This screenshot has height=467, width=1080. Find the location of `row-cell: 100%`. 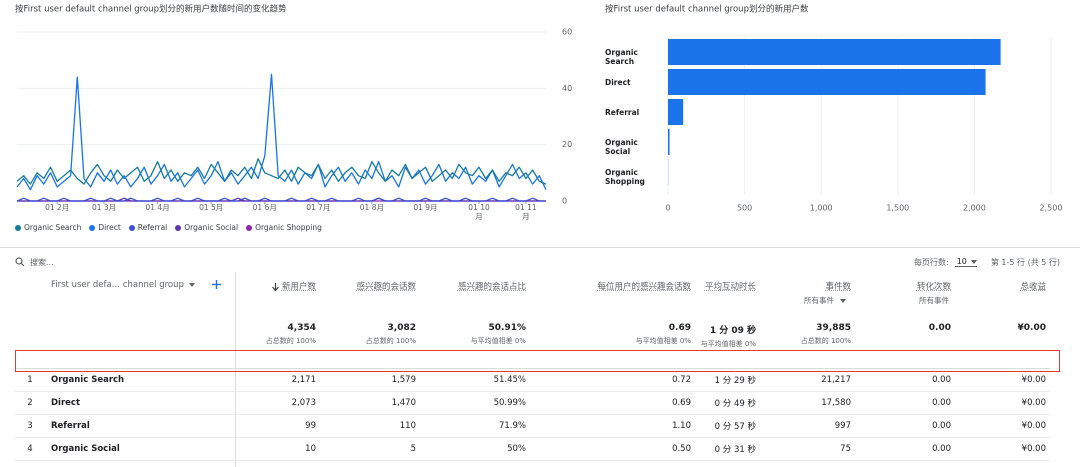

row-cell: 100% is located at coordinates (475, 463).